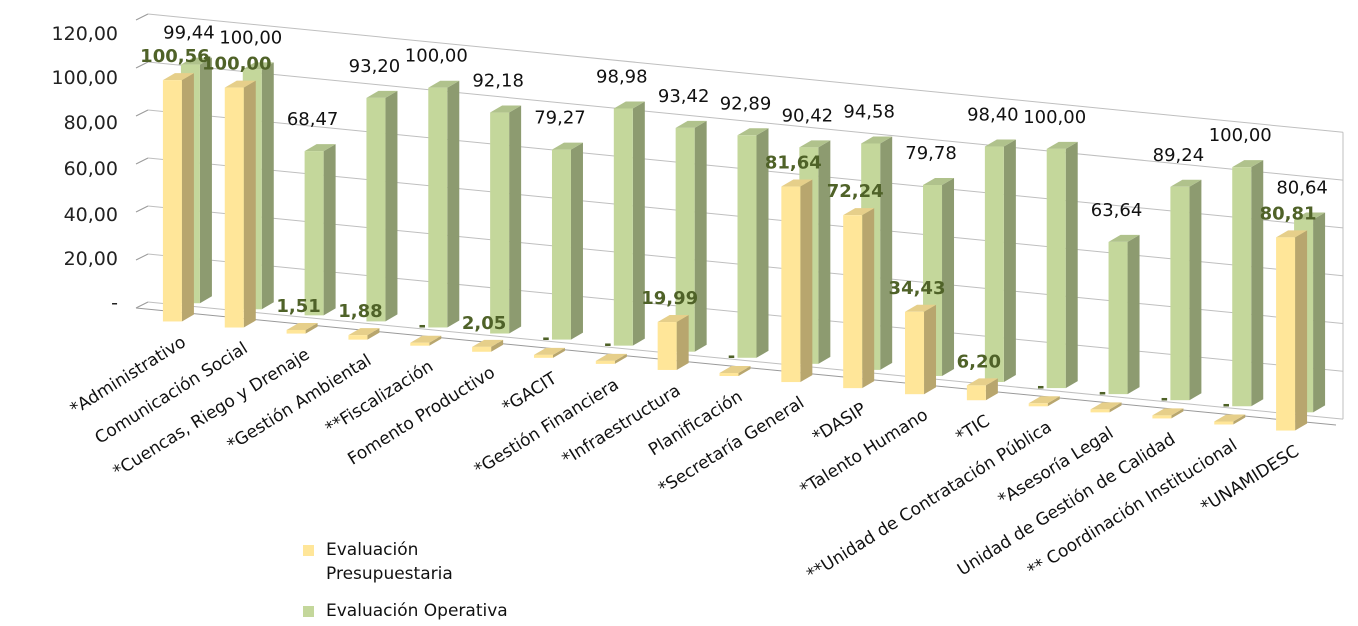 The height and width of the screenshot is (626, 1358). I want to click on legend-swatch-operational, so click(308, 611).